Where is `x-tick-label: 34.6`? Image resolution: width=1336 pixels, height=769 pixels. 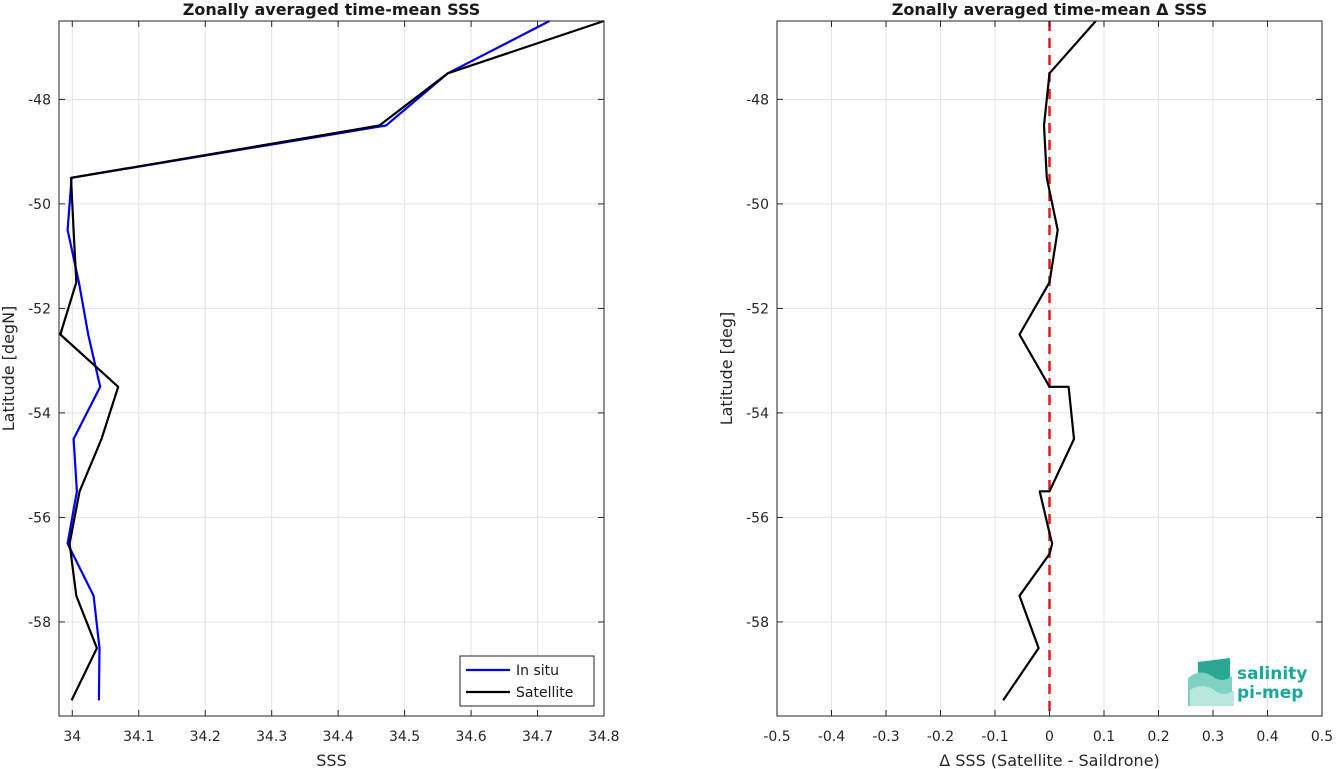 x-tick-label: 34.6 is located at coordinates (470, 737).